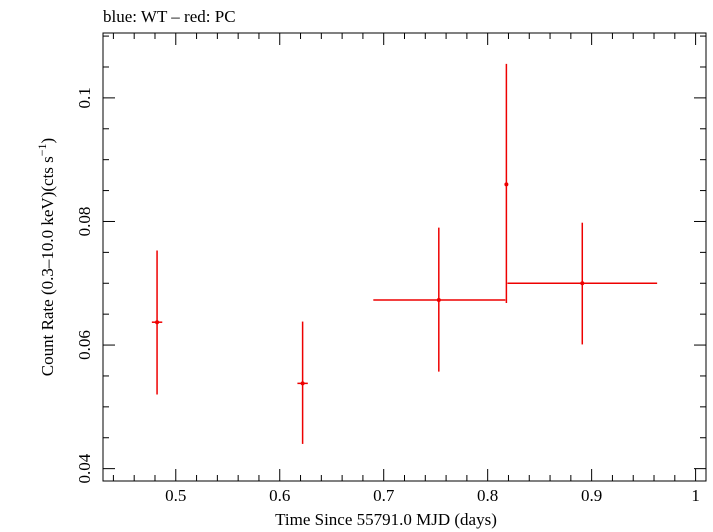  What do you see at coordinates (487, 495) in the screenshot?
I see `x-tick-label: 0.8` at bounding box center [487, 495].